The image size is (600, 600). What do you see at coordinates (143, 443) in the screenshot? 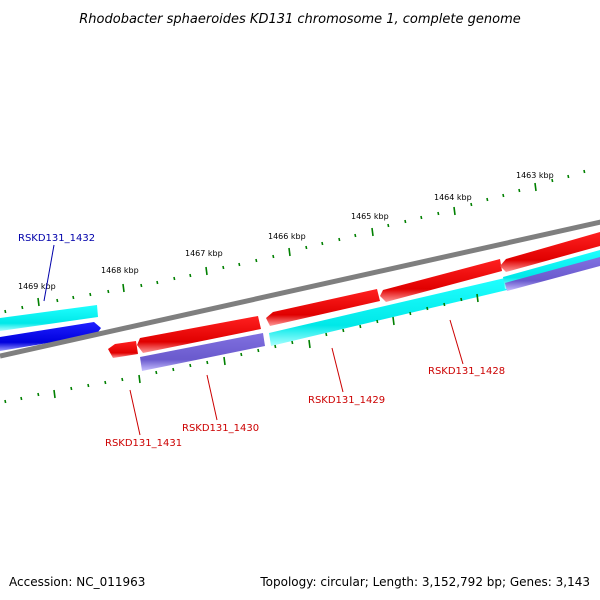
I see `gene-label-1431: RSKD131_1431` at bounding box center [143, 443].